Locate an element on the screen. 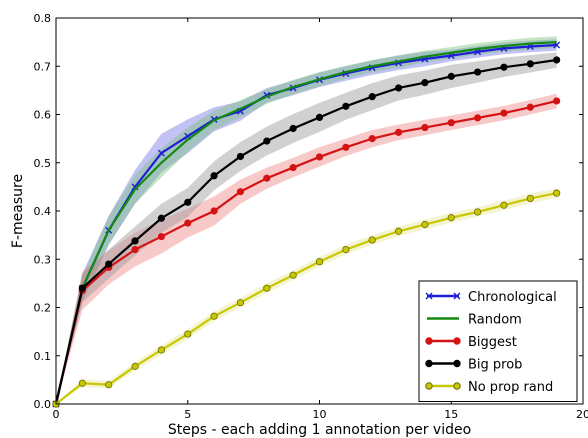 The height and width of the screenshot is (438, 588). y-axis-label: F-measure is located at coordinates (18, 211).